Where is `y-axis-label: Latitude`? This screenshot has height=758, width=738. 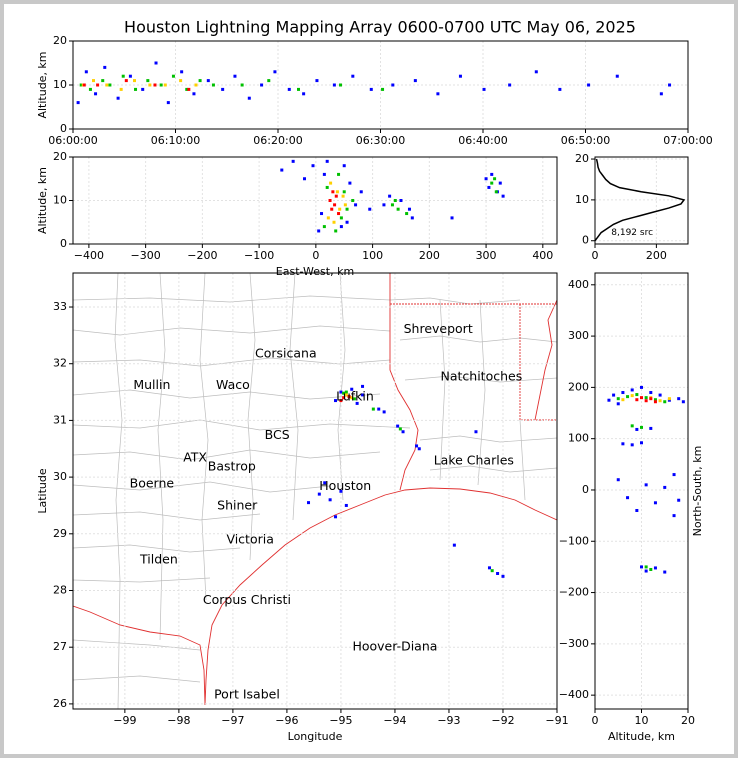
y-axis-label: Latitude is located at coordinates (42, 491).